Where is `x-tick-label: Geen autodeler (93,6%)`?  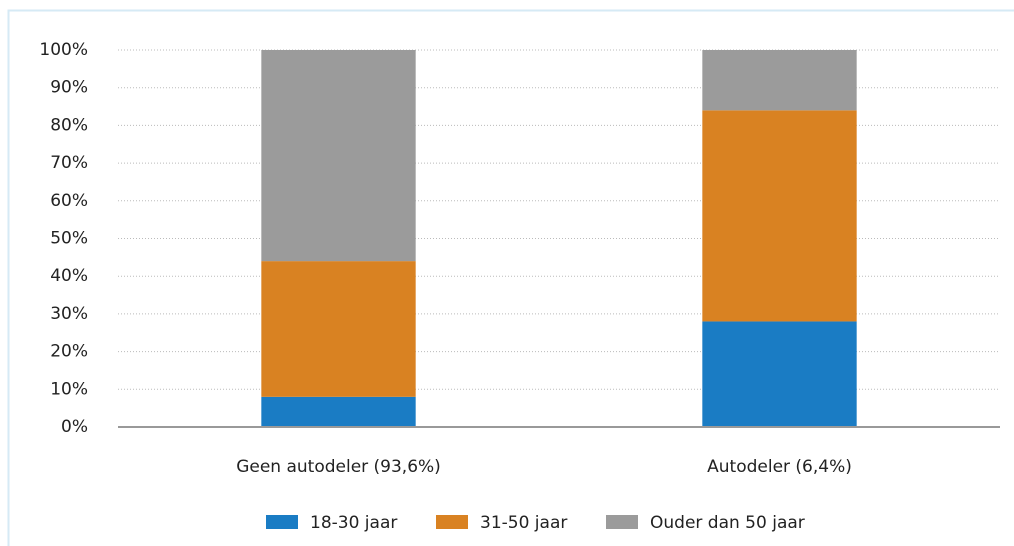 x-tick-label: Geen autodeler (93,6%) is located at coordinates (338, 467).